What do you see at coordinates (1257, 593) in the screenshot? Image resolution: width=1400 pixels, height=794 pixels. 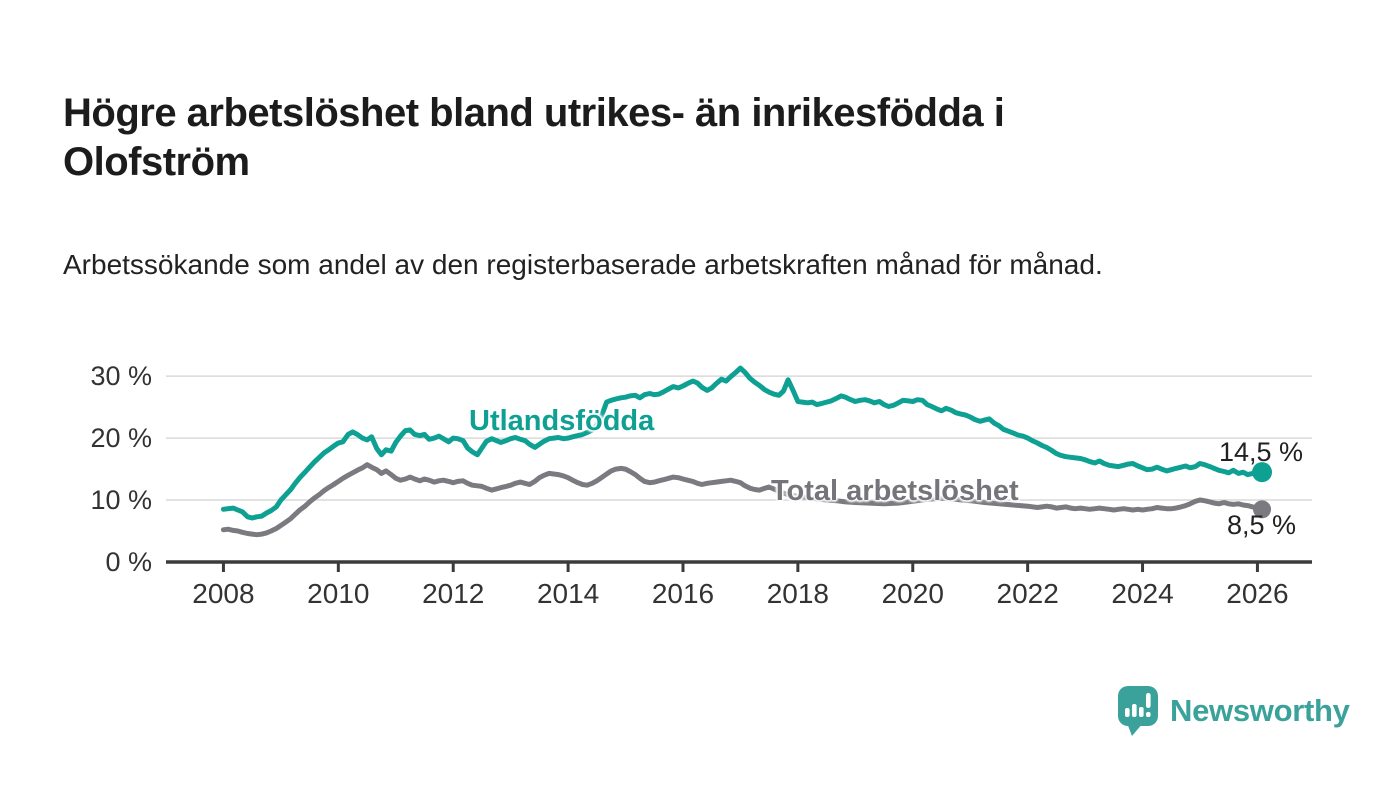 I see `x-tick-label: 2026` at bounding box center [1257, 593].